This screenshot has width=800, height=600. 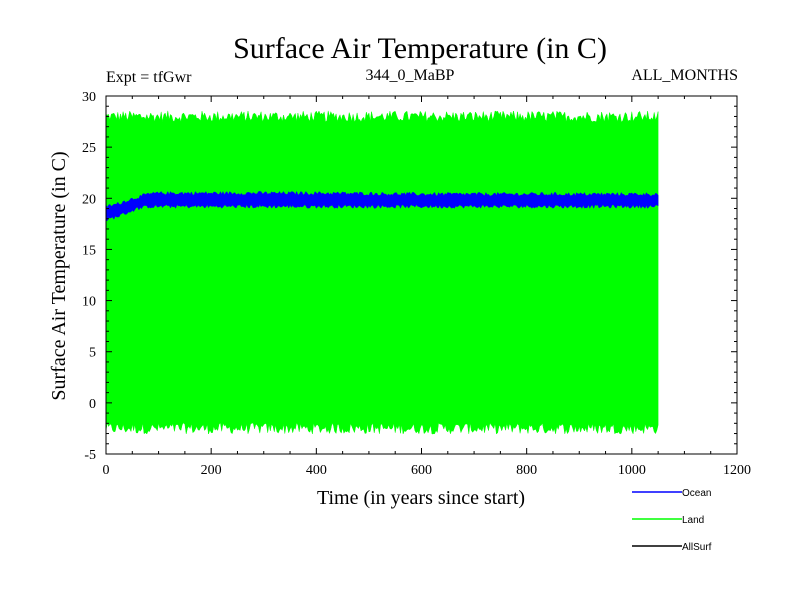 What do you see at coordinates (89, 148) in the screenshot?
I see `y-tick-label: 25` at bounding box center [89, 148].